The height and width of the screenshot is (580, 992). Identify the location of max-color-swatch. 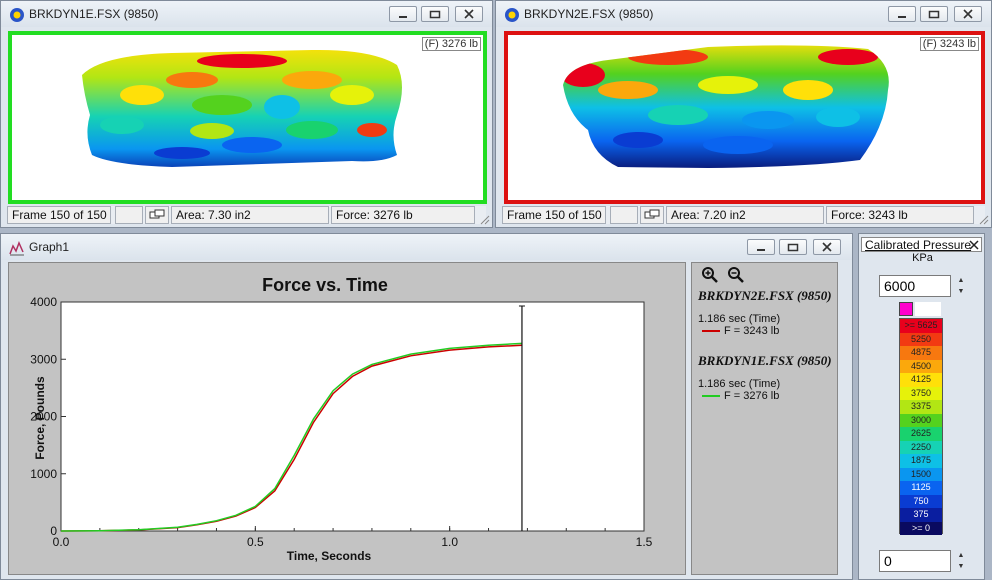
(906, 309).